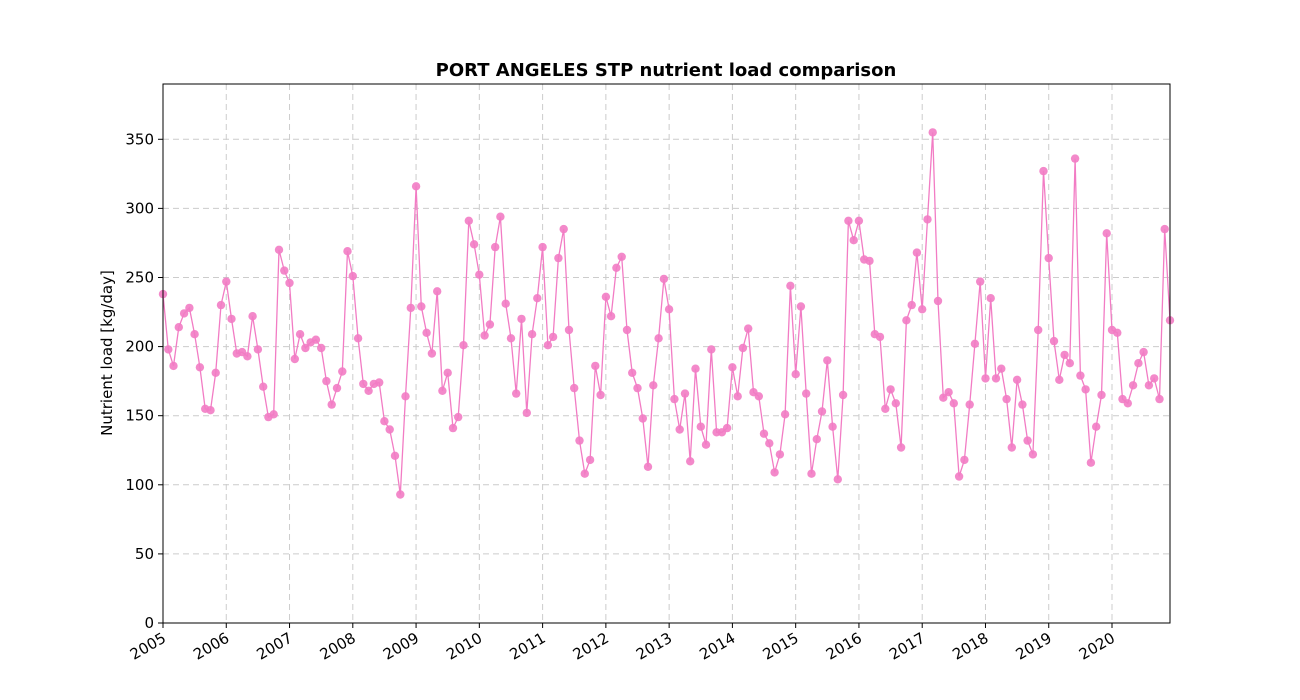  I want to click on y-tick-label: 150, so click(139, 416).